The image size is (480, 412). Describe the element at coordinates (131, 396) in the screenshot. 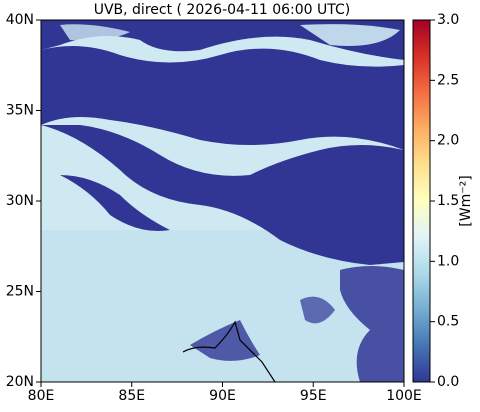

I see `x-tick-label: 85E` at that location.